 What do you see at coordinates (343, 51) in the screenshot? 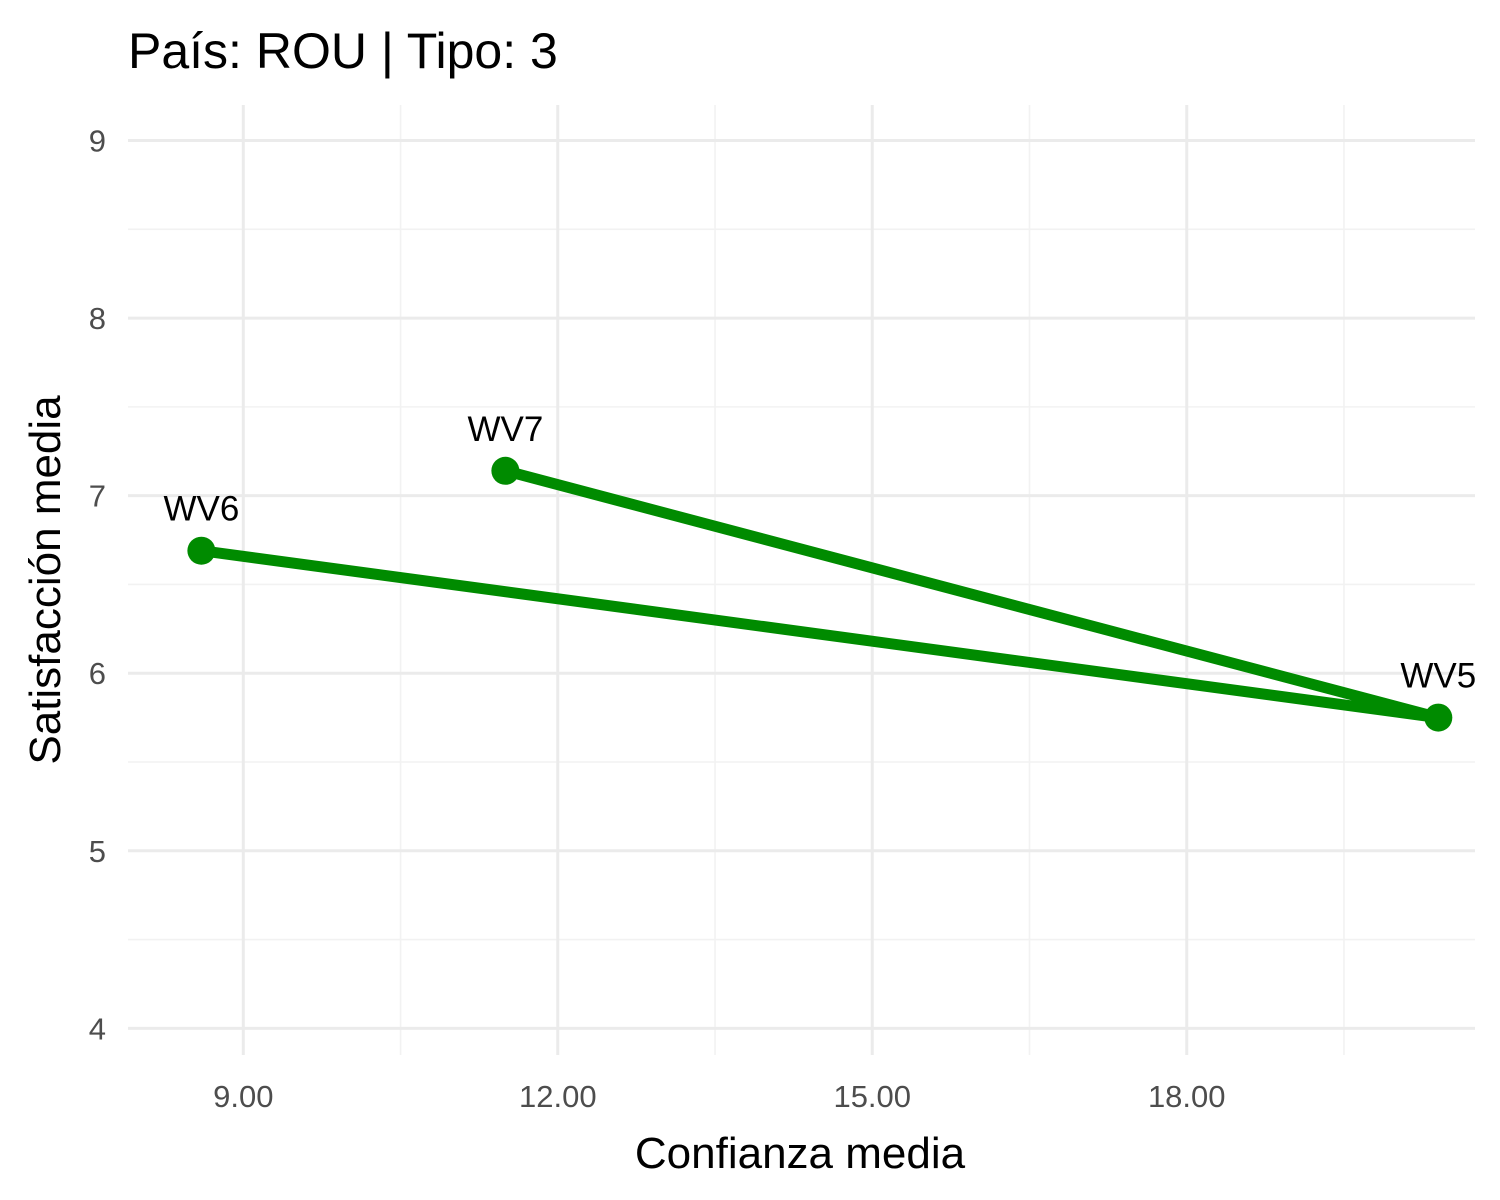
I see `chart-title: País: ROU | Tipo: 3` at bounding box center [343, 51].